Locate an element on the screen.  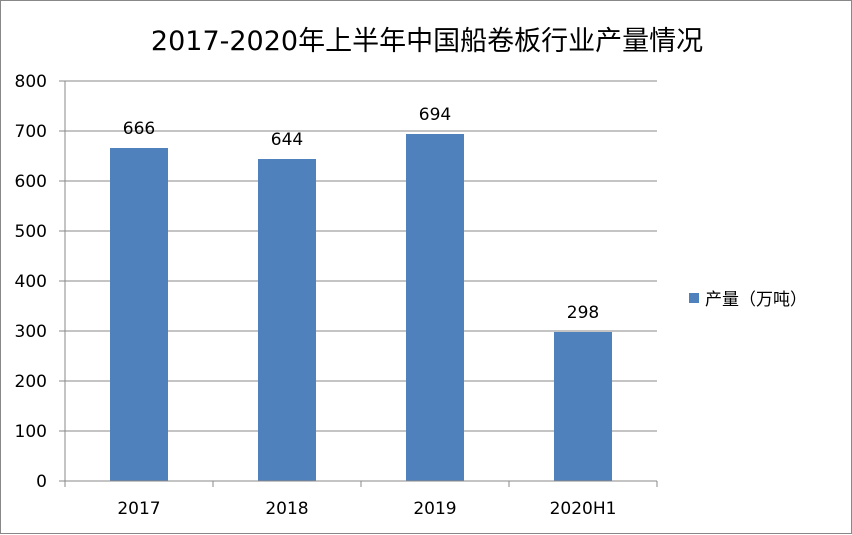
legend-label: 产量（万吨） is located at coordinates (756, 300).